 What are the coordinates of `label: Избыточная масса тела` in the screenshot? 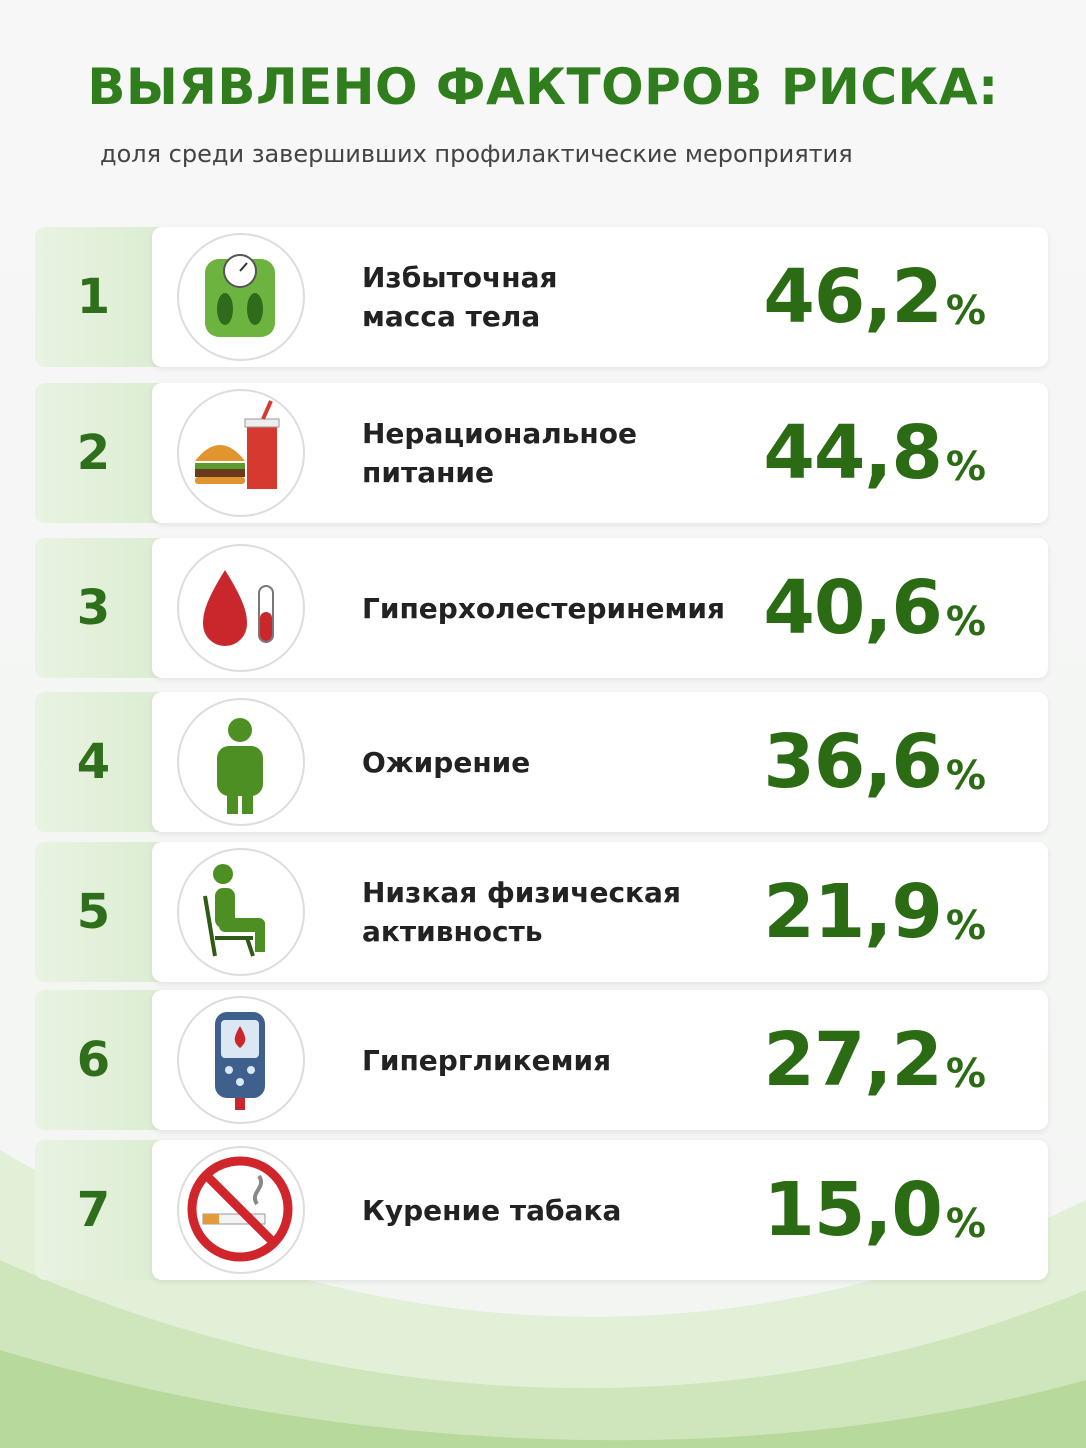 It's located at (459, 297).